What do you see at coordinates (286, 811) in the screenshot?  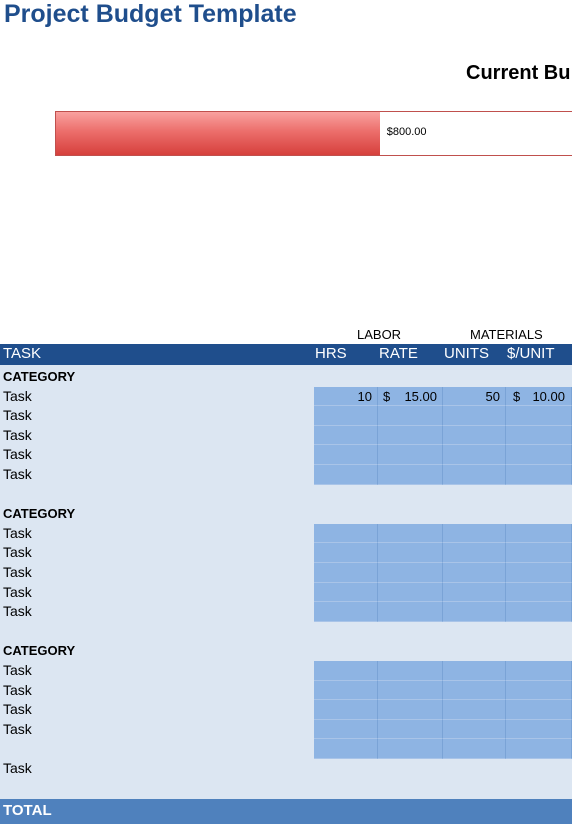 I see `total-row: TOTAL` at bounding box center [286, 811].